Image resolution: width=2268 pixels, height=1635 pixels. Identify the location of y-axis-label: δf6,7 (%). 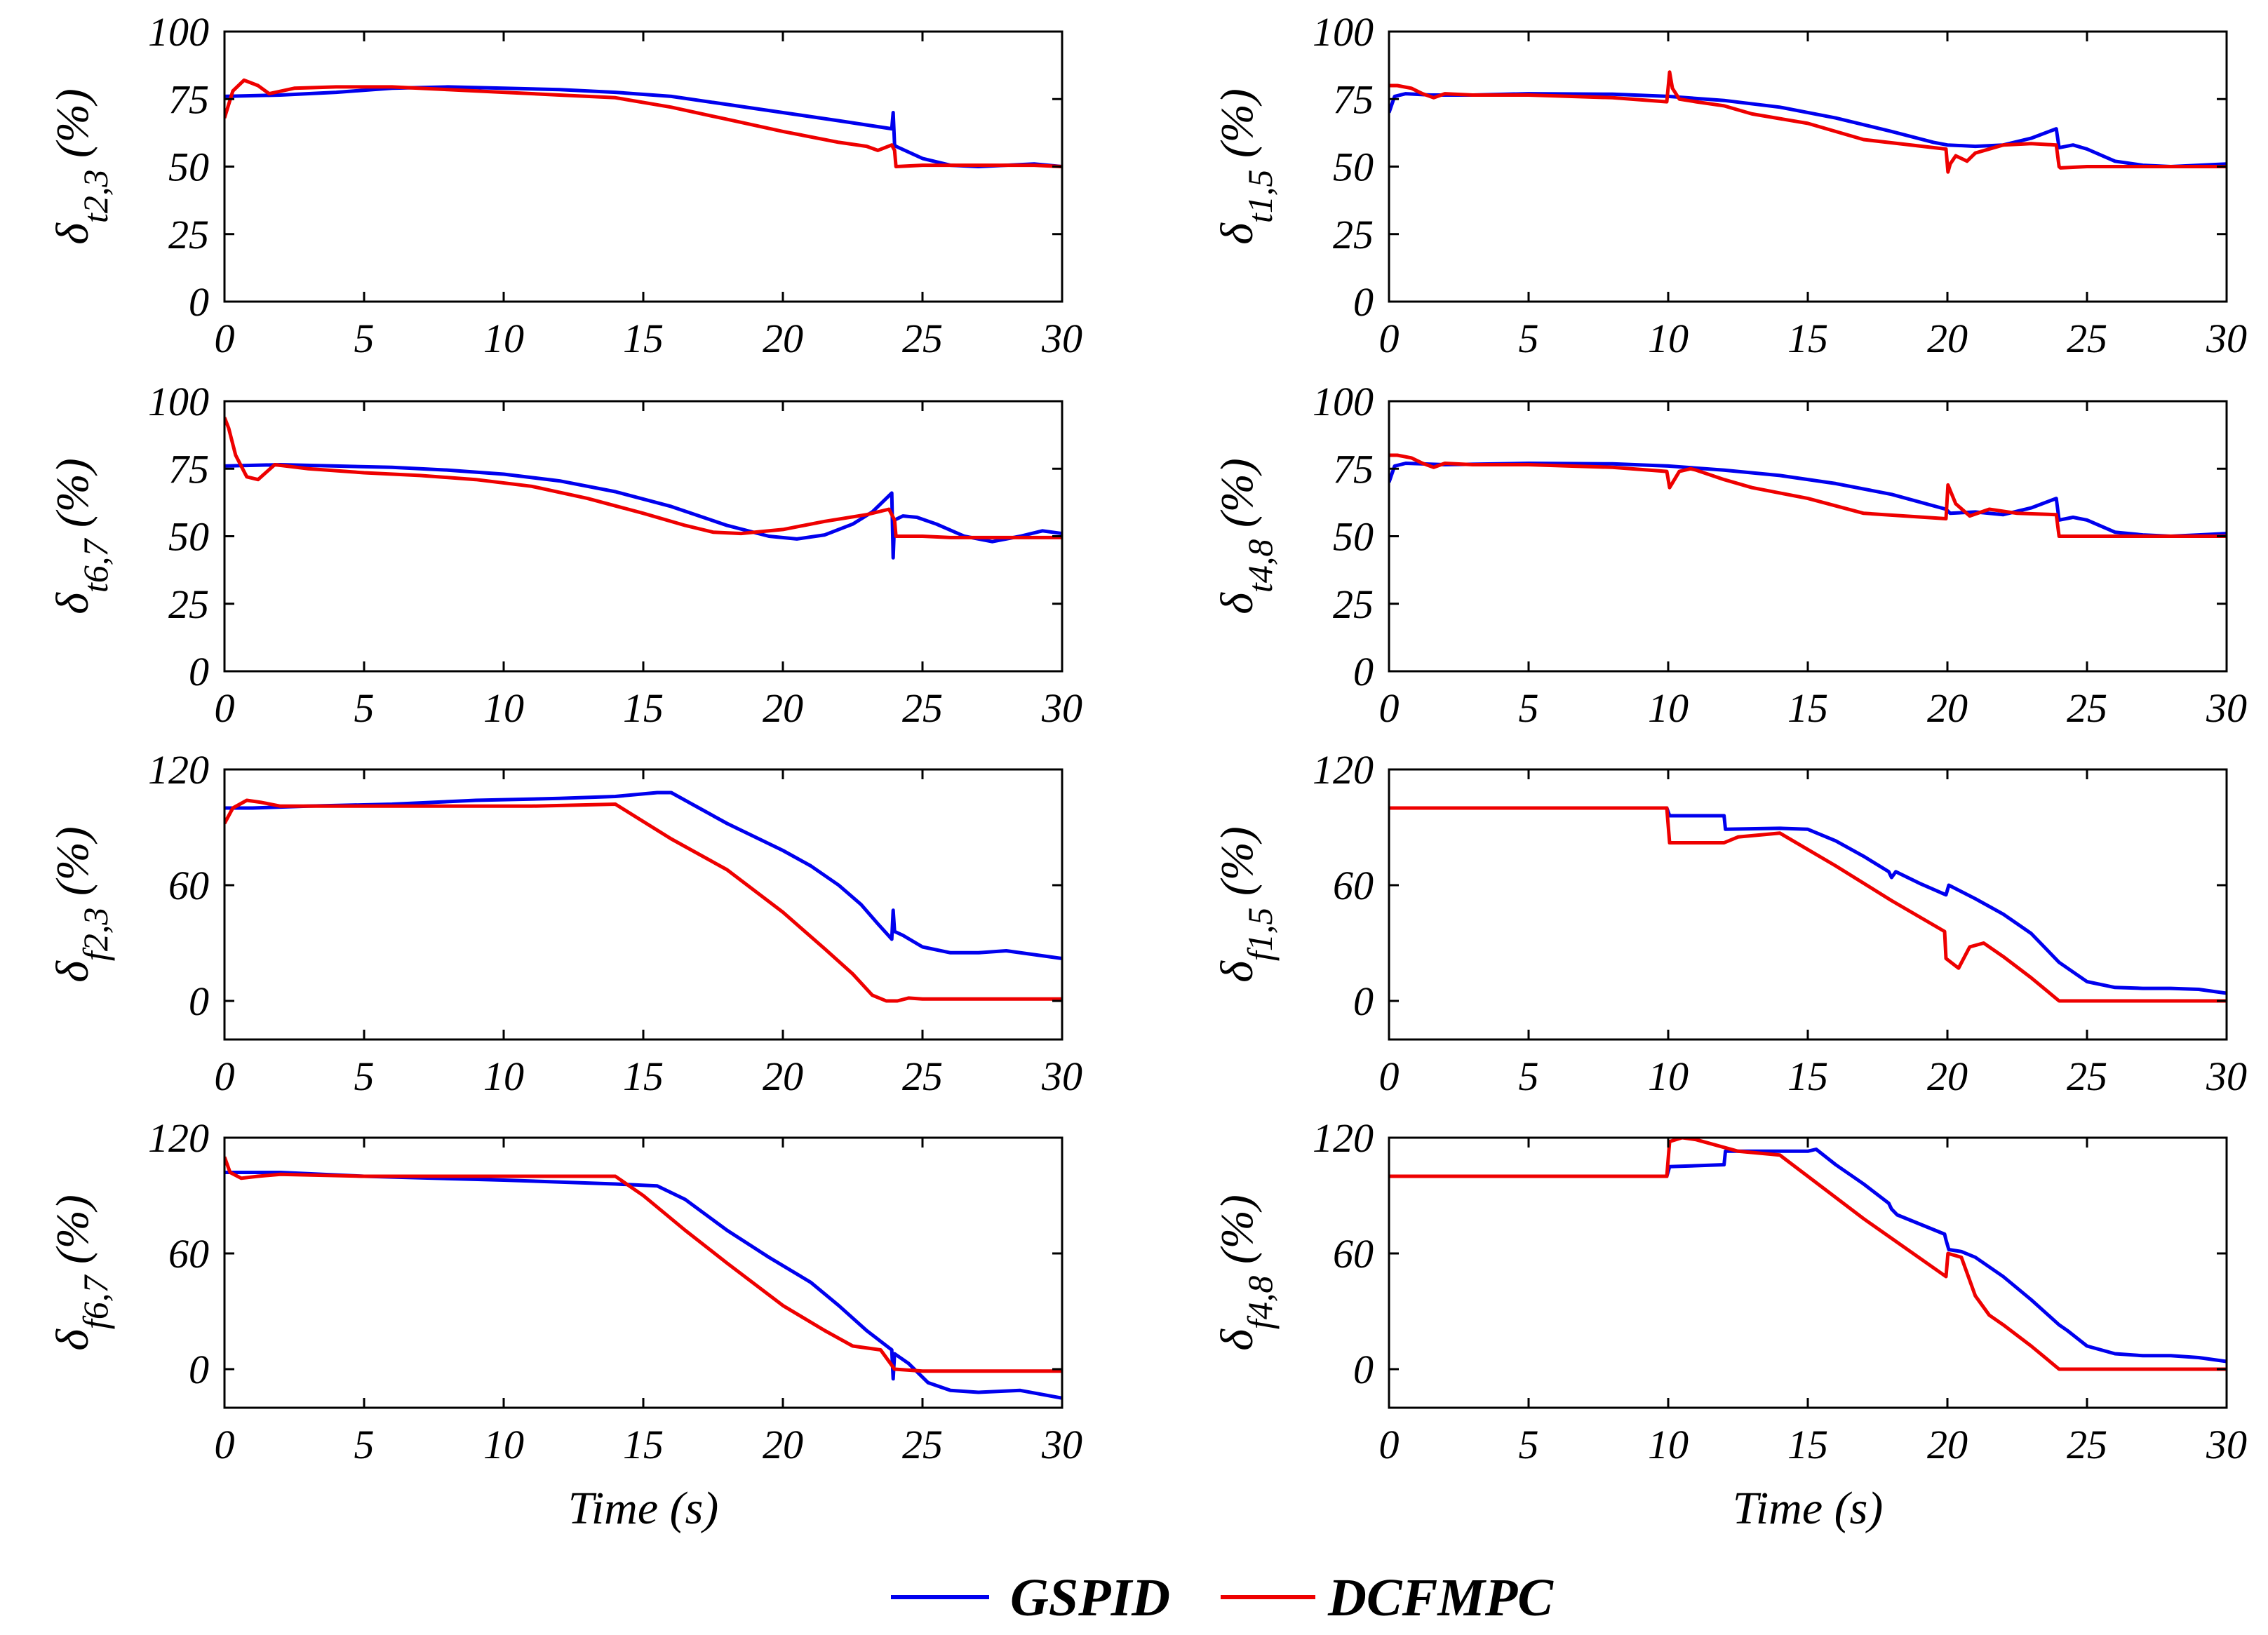
(81, 1273).